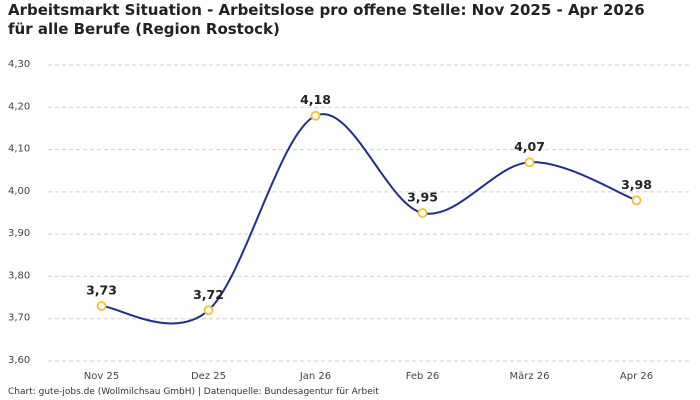  I want to click on data-label: 4,18, so click(315, 99).